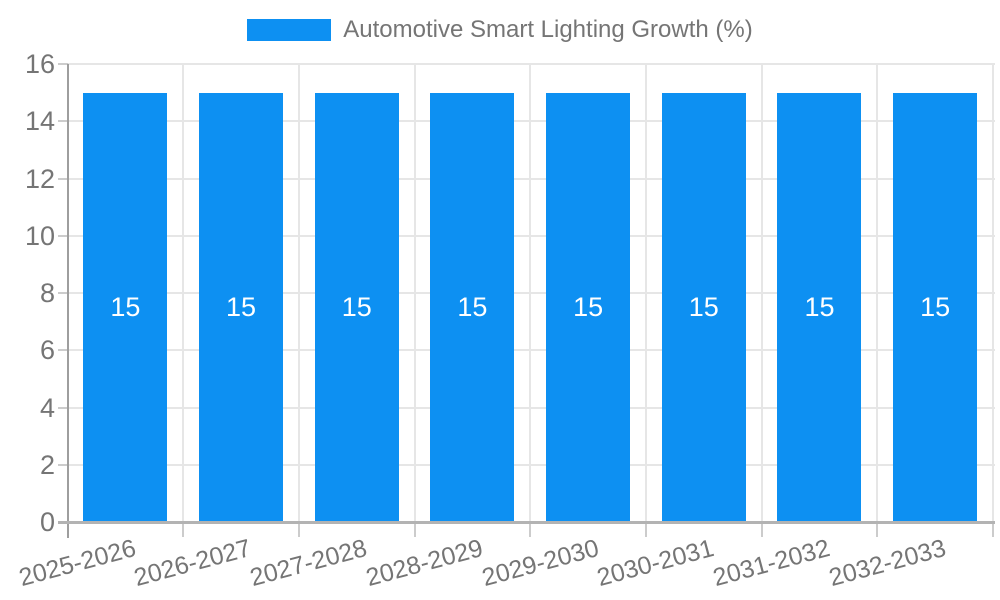 This screenshot has width=1000, height=600. Describe the element at coordinates (887, 563) in the screenshot. I see `x-axis-tick-label: 2032-2033` at that location.